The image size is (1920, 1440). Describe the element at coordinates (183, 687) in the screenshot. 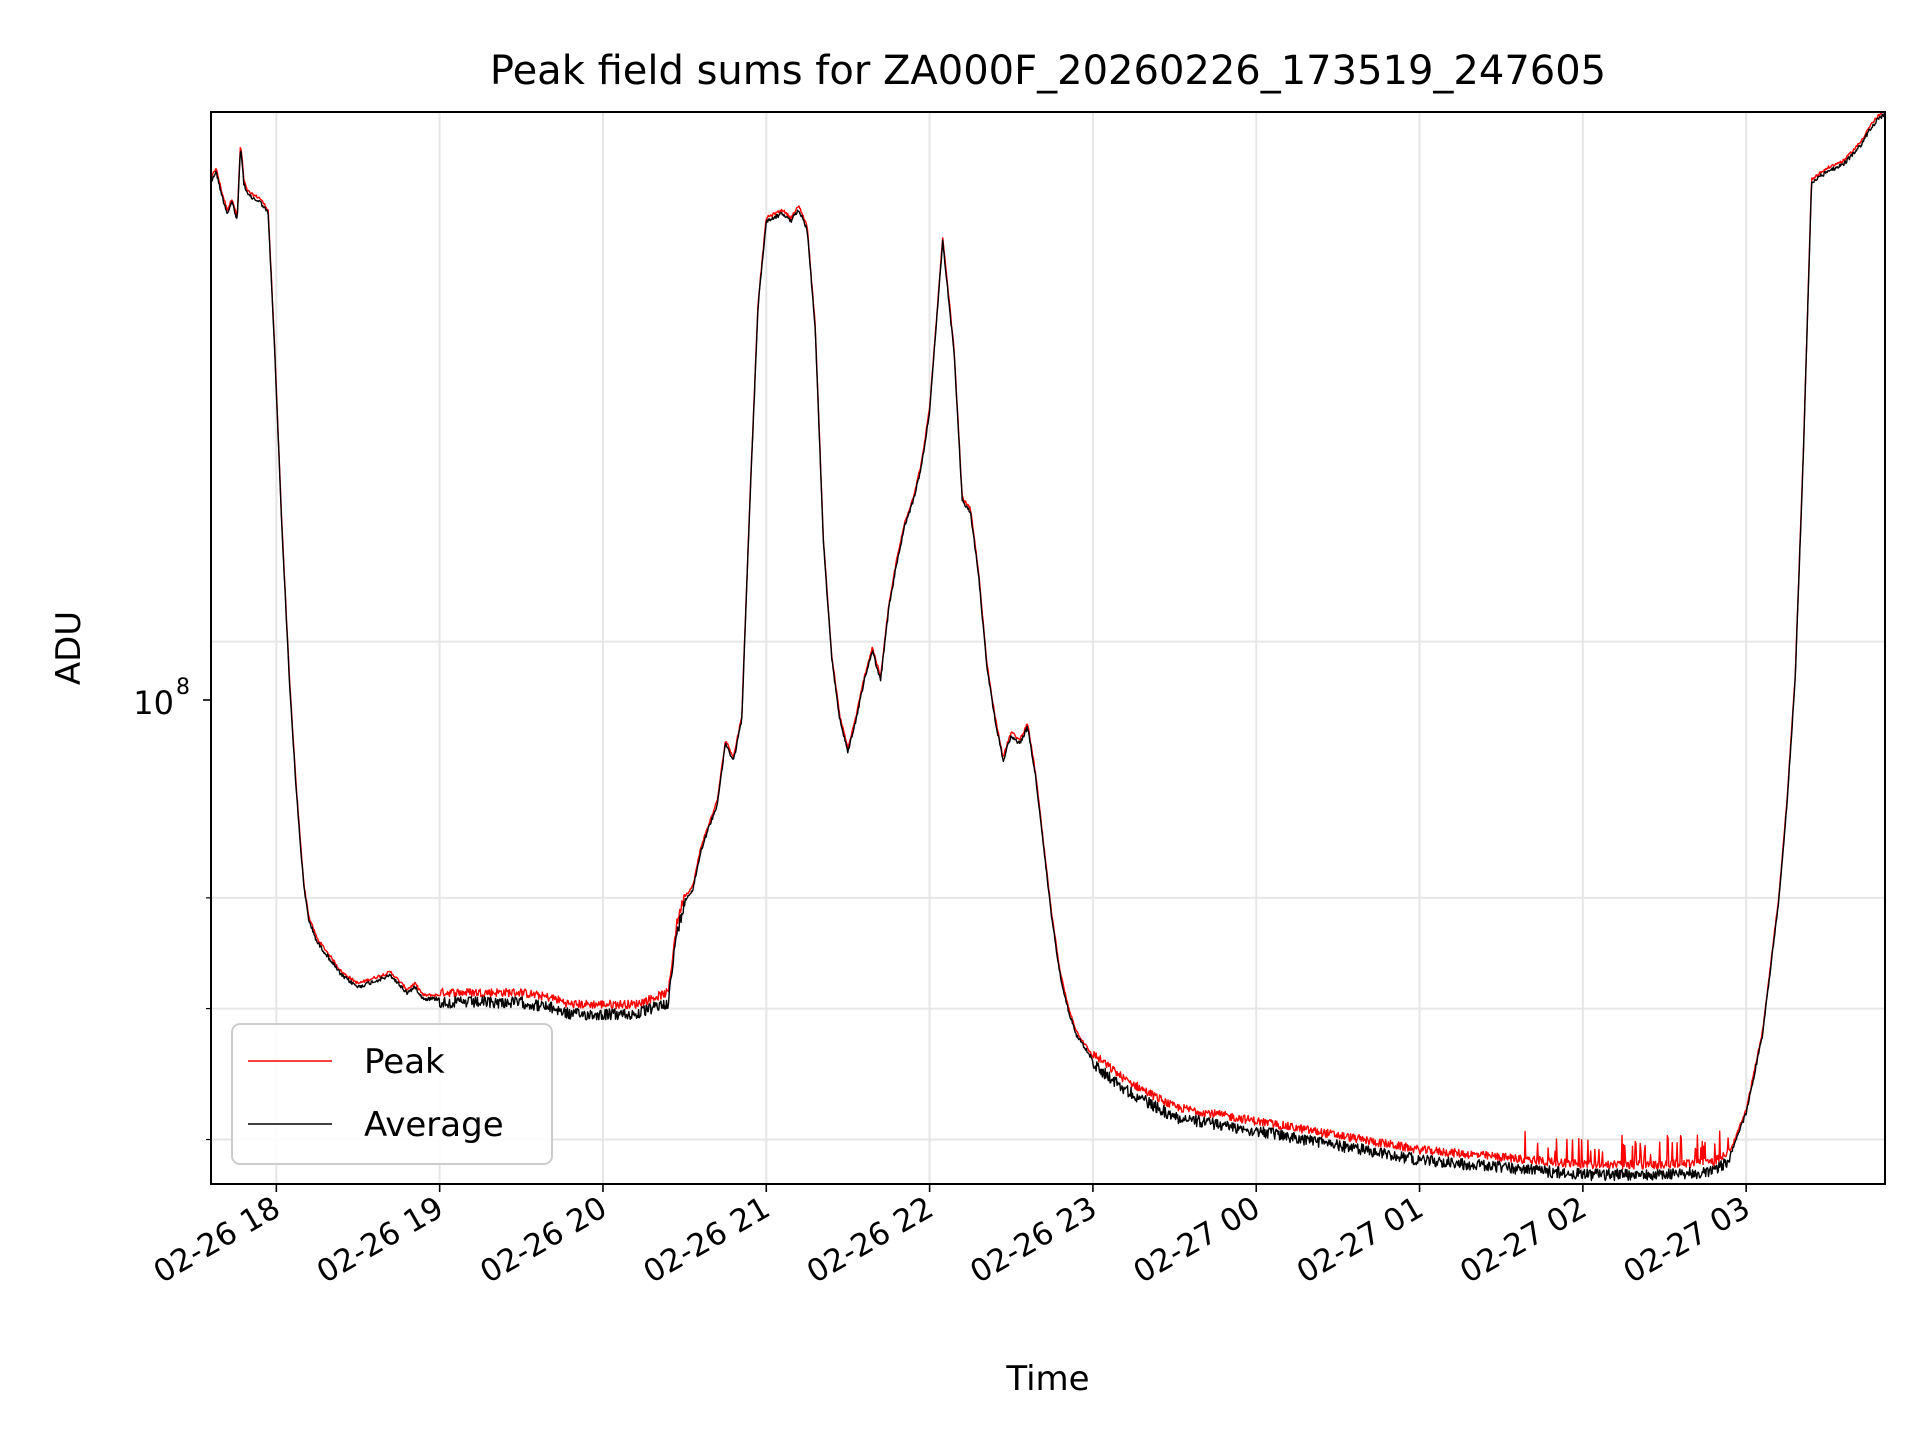

I see `y-tick-label-exponent: 8` at that location.